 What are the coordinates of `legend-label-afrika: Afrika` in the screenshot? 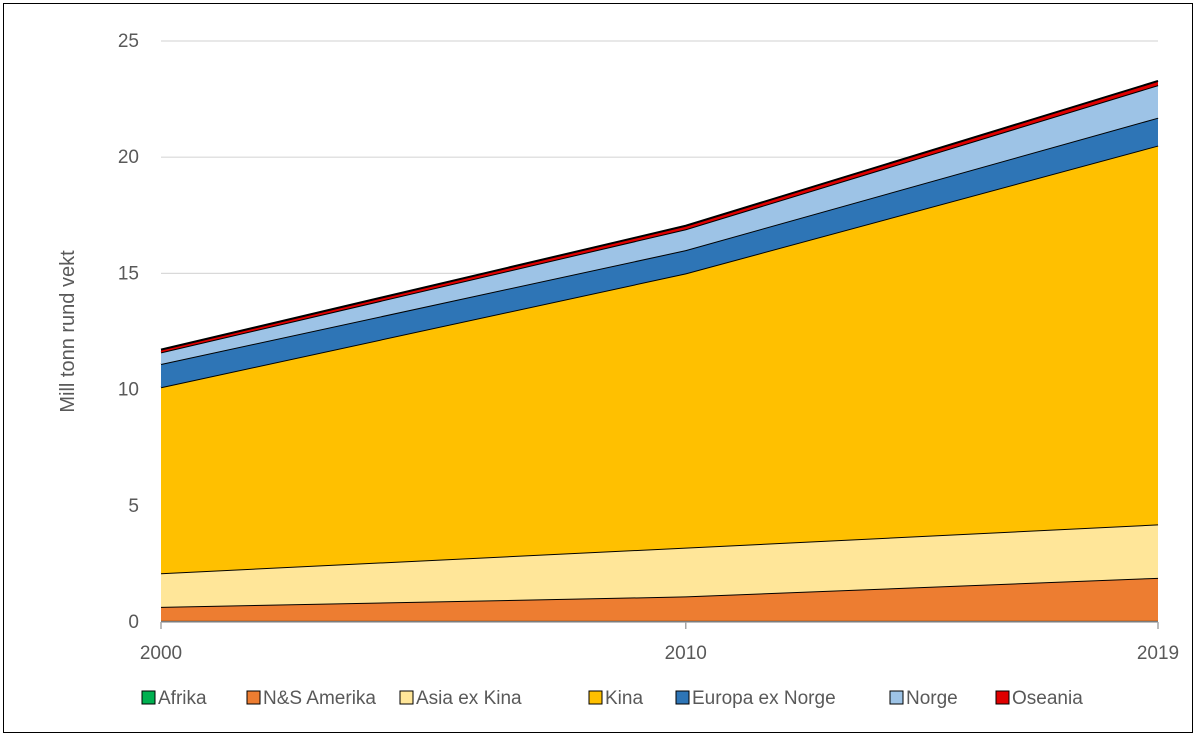 It's located at (182, 698).